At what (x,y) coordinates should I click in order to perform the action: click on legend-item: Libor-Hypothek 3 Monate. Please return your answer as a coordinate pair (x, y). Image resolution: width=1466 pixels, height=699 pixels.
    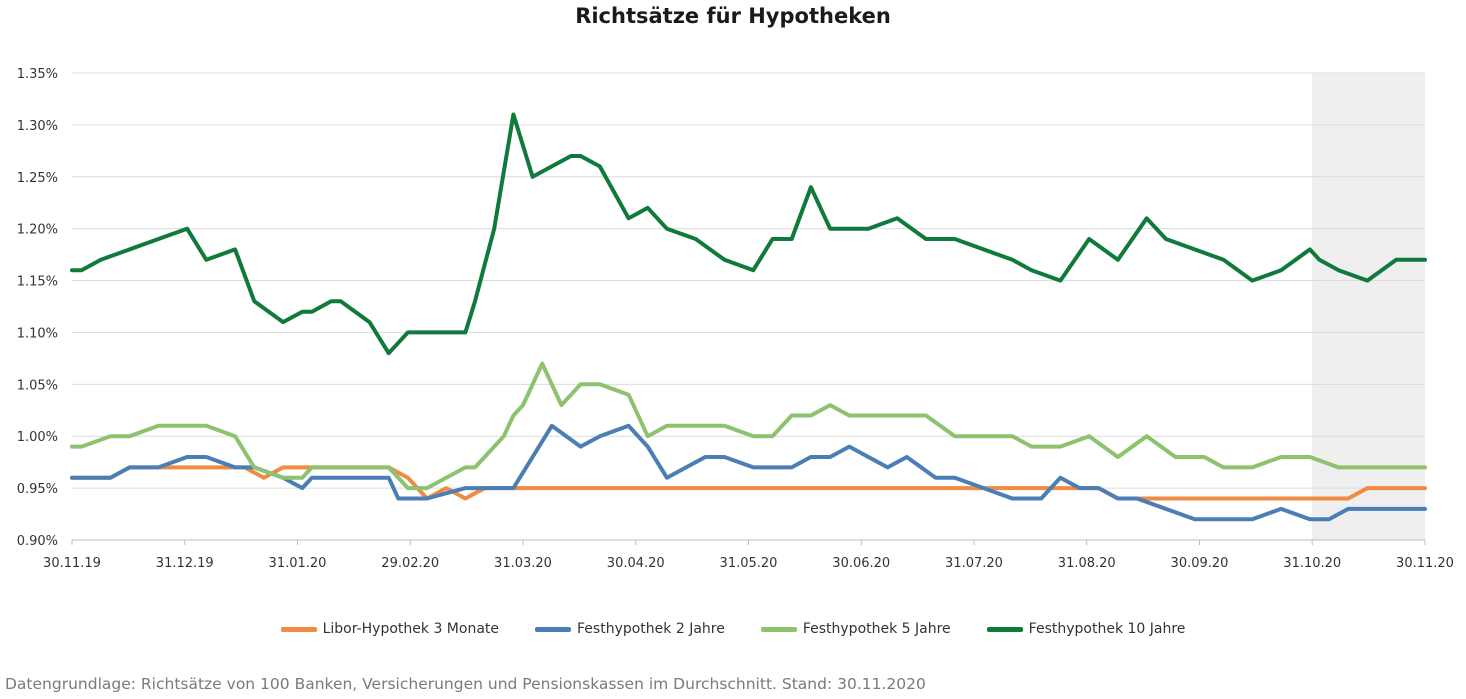
    Looking at the image, I should click on (390, 629).